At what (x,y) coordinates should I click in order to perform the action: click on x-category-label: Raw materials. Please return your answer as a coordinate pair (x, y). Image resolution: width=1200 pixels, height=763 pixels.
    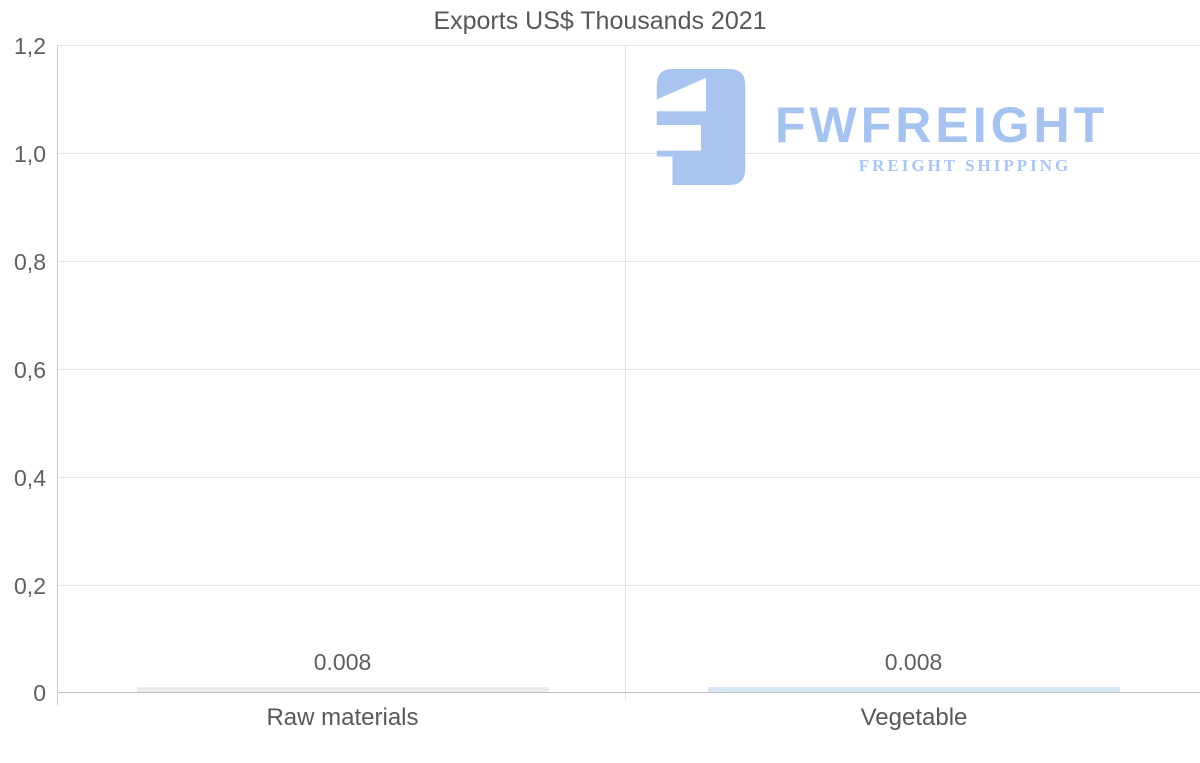
    Looking at the image, I should click on (342, 717).